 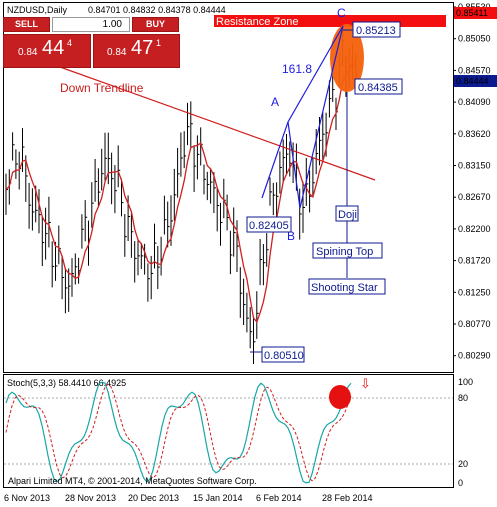 I want to click on price-tag-top-label: 0.85411, so click(x=472, y=13).